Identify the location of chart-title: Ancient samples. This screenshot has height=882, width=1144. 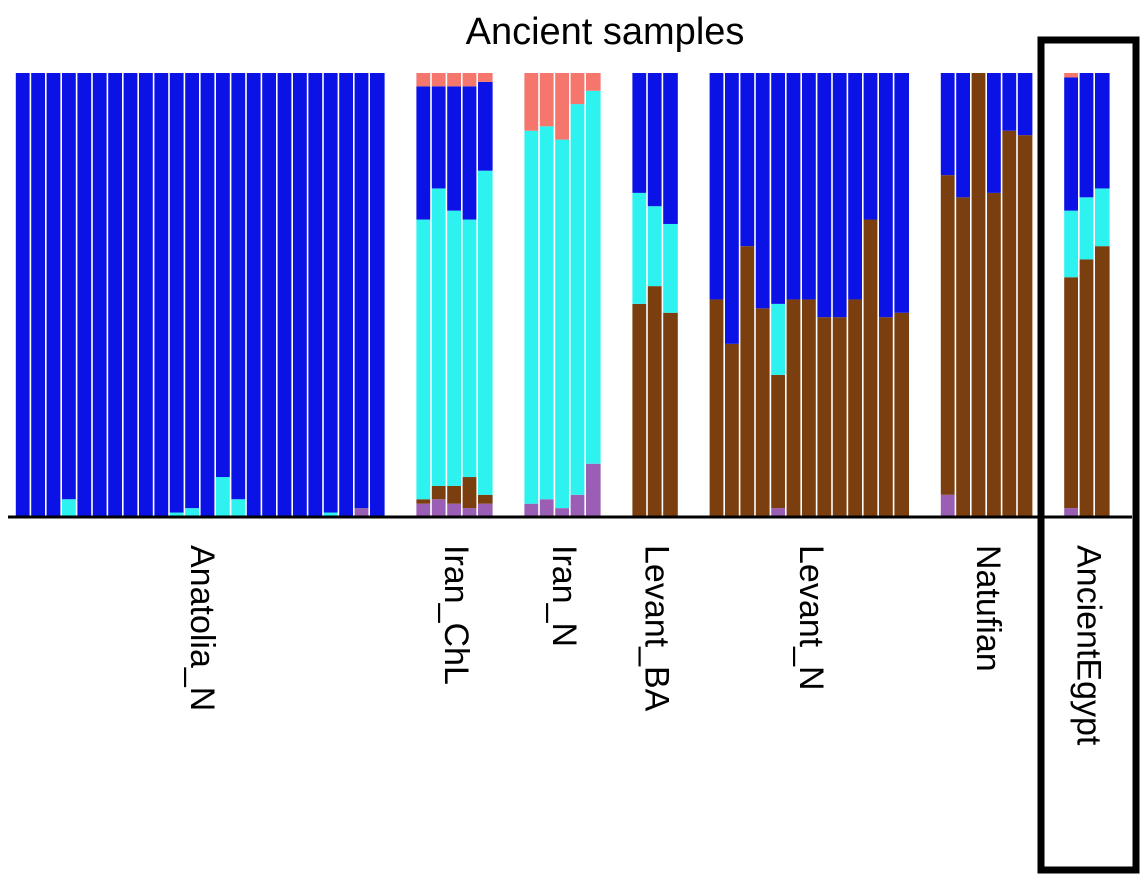
(605, 32).